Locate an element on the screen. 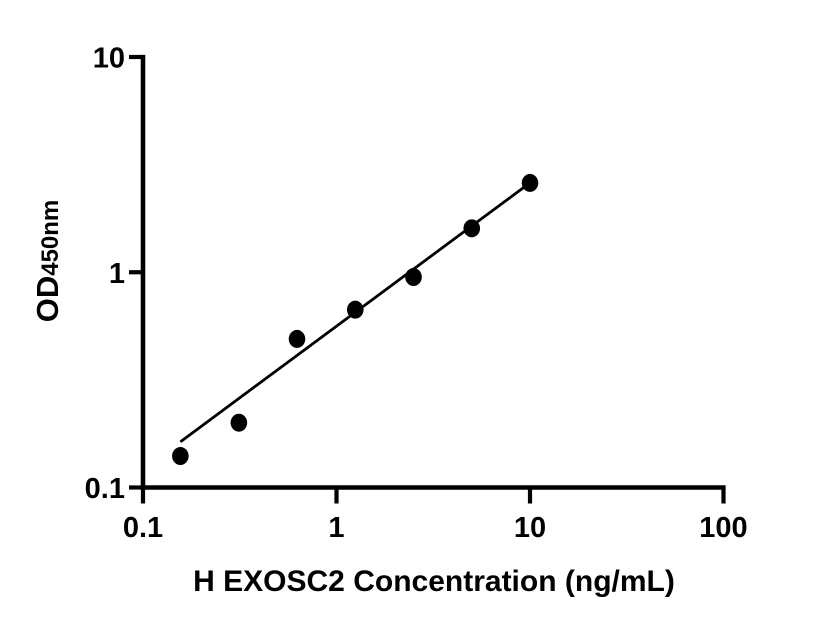 This screenshot has height=640, width=816. x-tick-label: 100 is located at coordinates (723, 528).